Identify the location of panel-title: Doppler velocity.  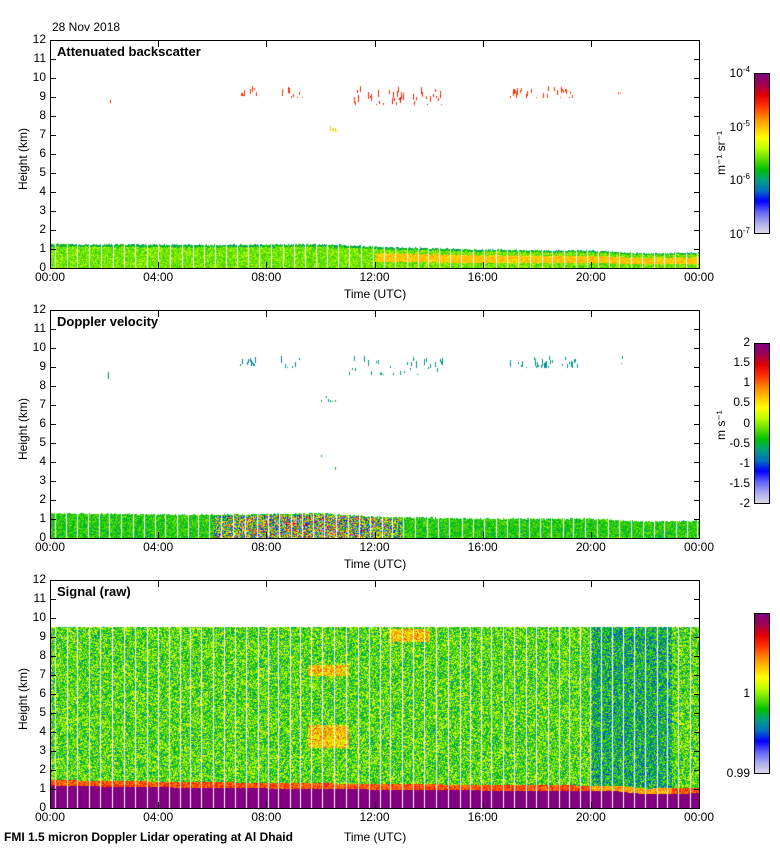
(108, 321).